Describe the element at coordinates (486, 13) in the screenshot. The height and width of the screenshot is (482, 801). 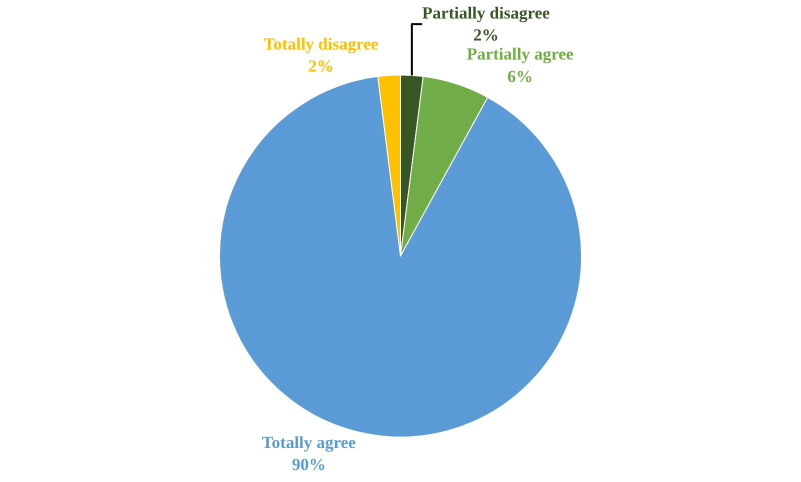
I see `slice-label: Partially disagree` at that location.